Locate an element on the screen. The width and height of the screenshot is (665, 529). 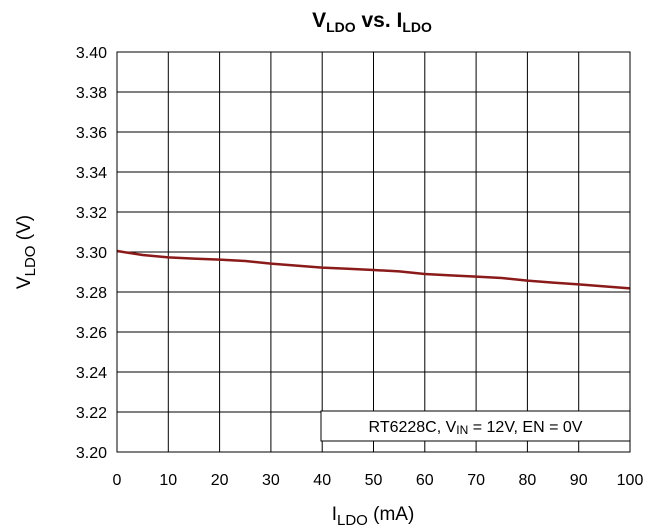
x-tick-label: 40 is located at coordinates (322, 480).